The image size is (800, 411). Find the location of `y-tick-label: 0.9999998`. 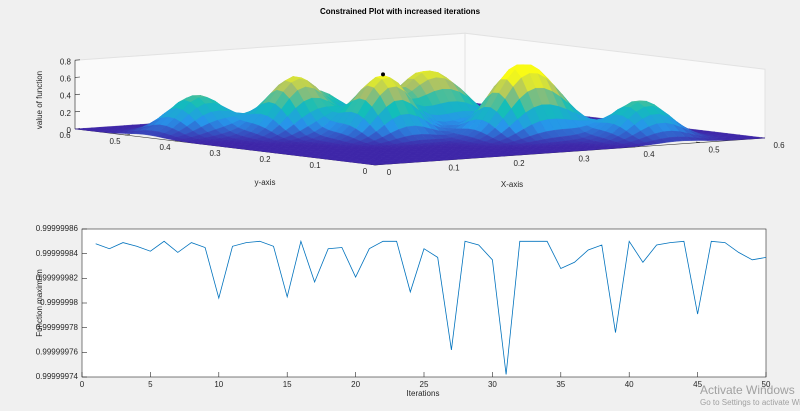

y-tick-label: 0.9999998 is located at coordinates (59, 302).